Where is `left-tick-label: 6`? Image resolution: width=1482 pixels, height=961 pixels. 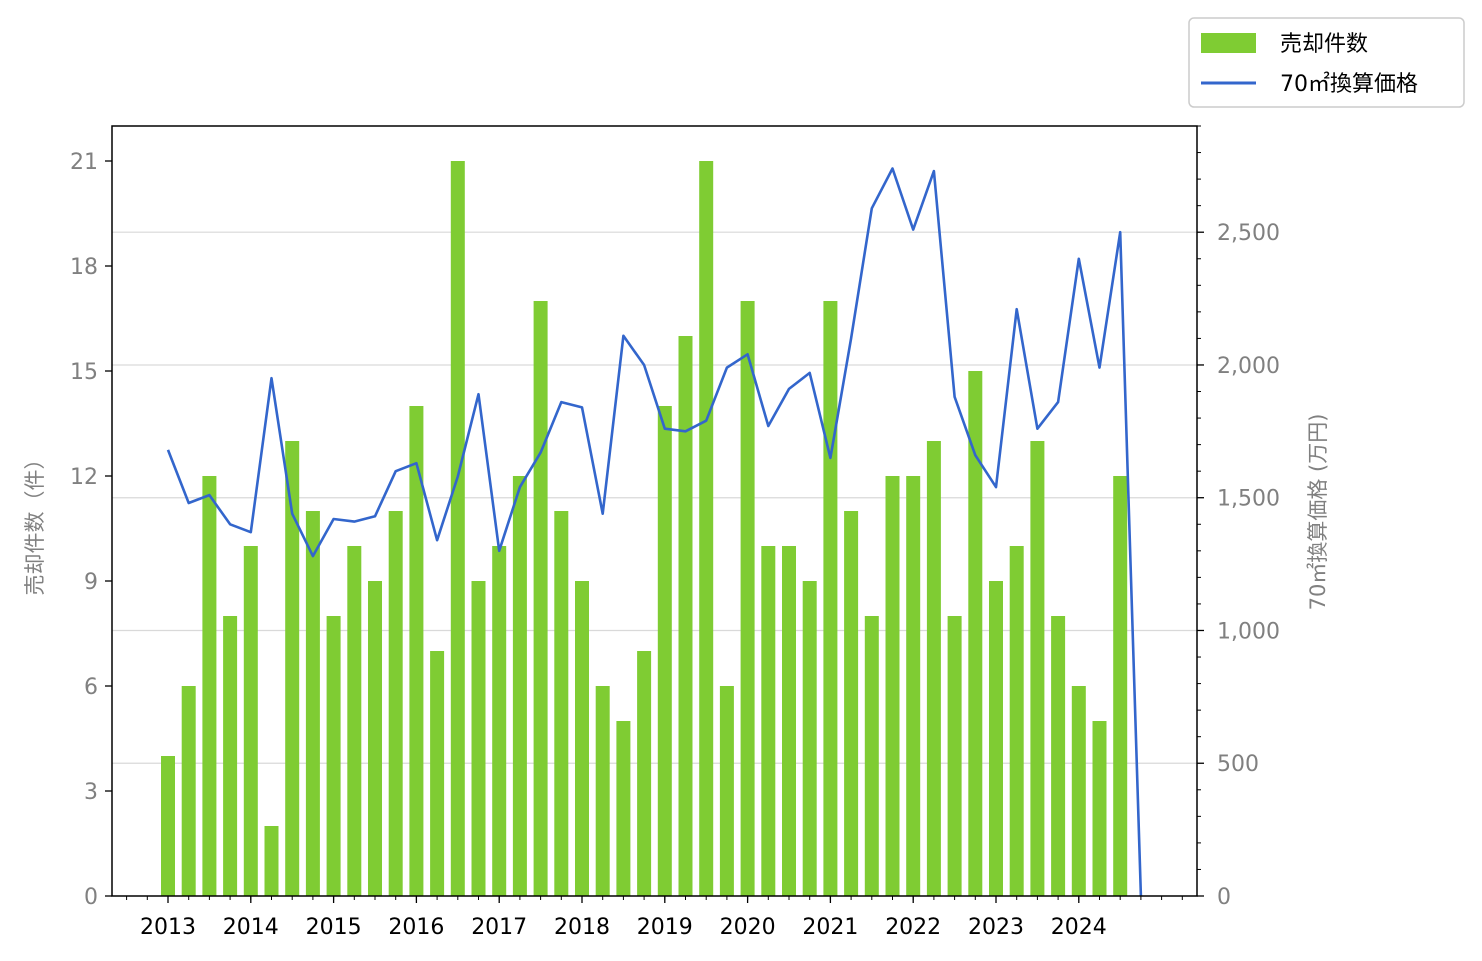 left-tick-label: 6 is located at coordinates (91, 687).